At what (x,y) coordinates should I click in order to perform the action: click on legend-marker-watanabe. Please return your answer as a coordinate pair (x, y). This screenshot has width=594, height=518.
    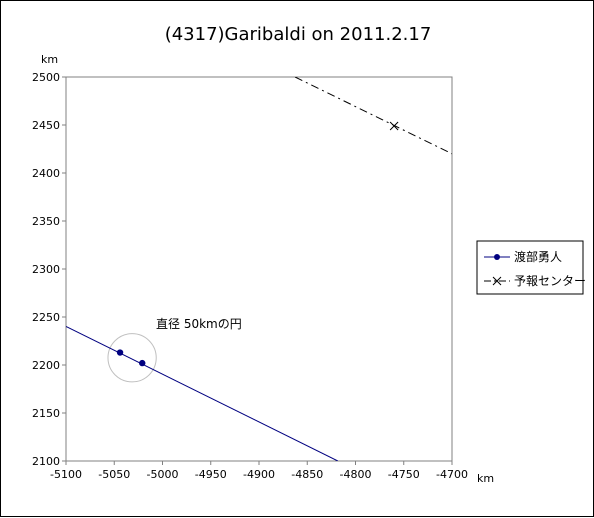
    Looking at the image, I should click on (497, 257).